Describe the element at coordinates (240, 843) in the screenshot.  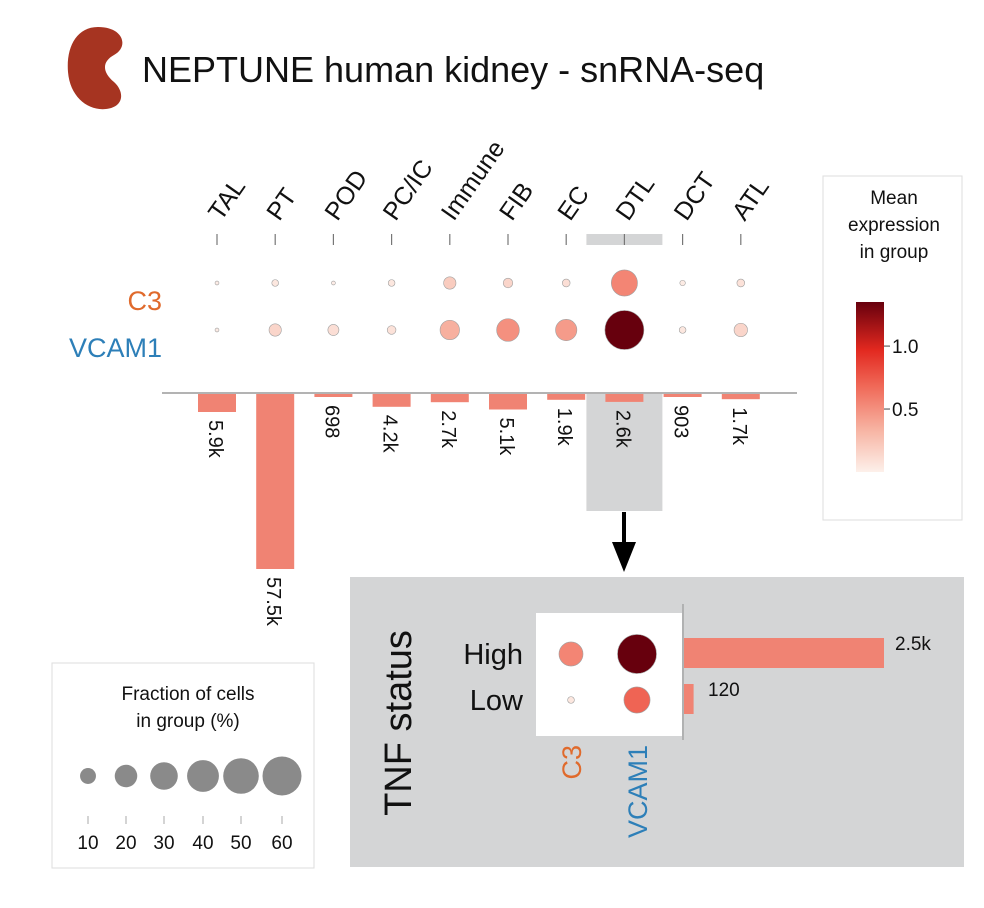
I see `size-legend-label: 50` at that location.